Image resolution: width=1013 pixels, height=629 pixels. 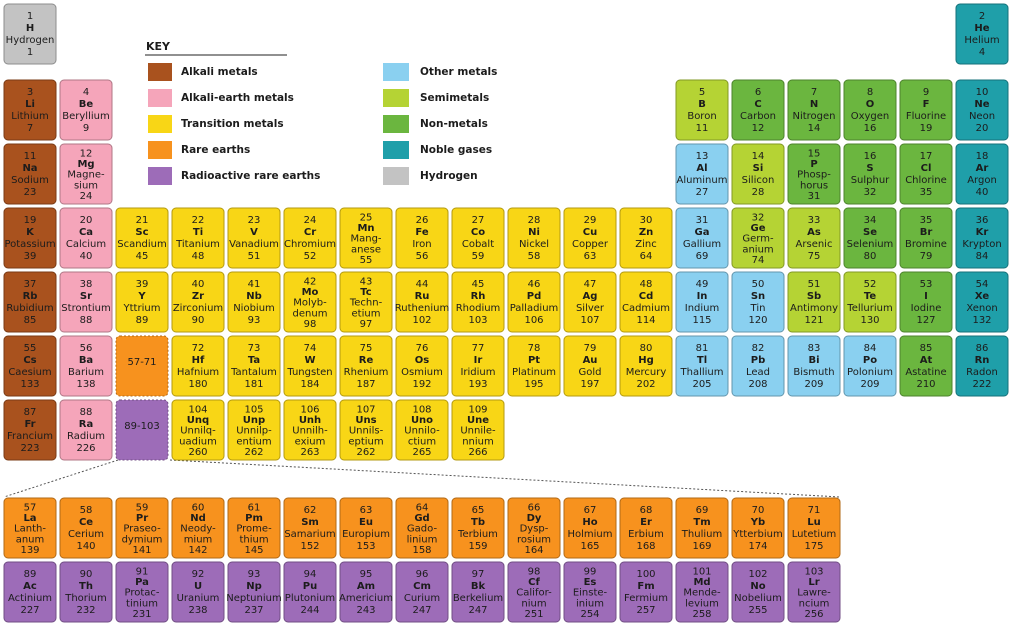 What do you see at coordinates (702, 348) in the screenshot?
I see `atomic-number: 81` at bounding box center [702, 348].